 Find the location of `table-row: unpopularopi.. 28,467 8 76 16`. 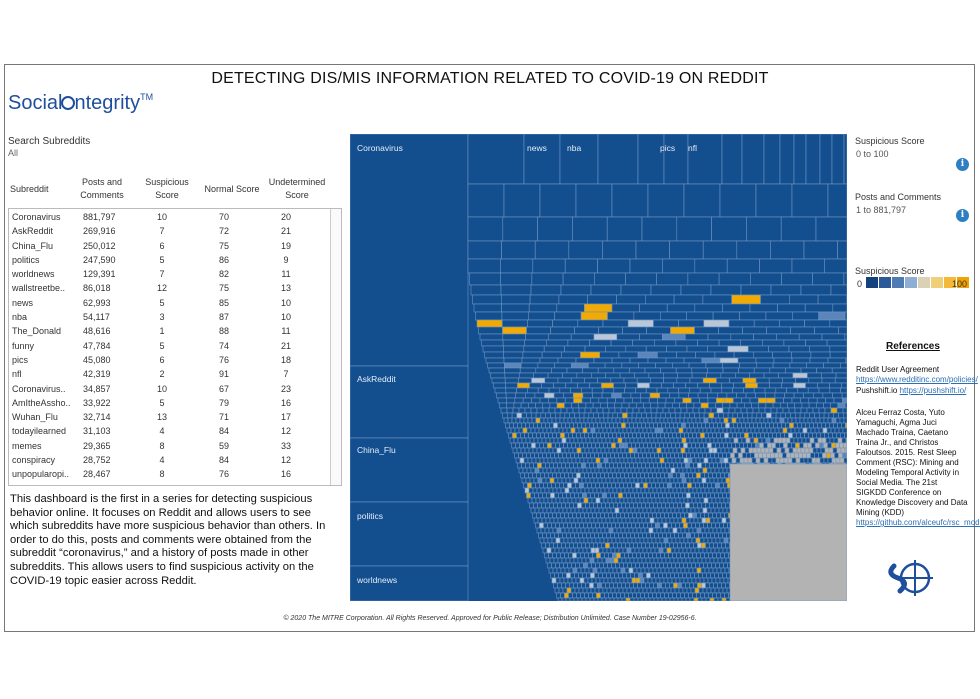

table-row: unpopularopi.. 28,467 8 76 16 is located at coordinates (175, 474).